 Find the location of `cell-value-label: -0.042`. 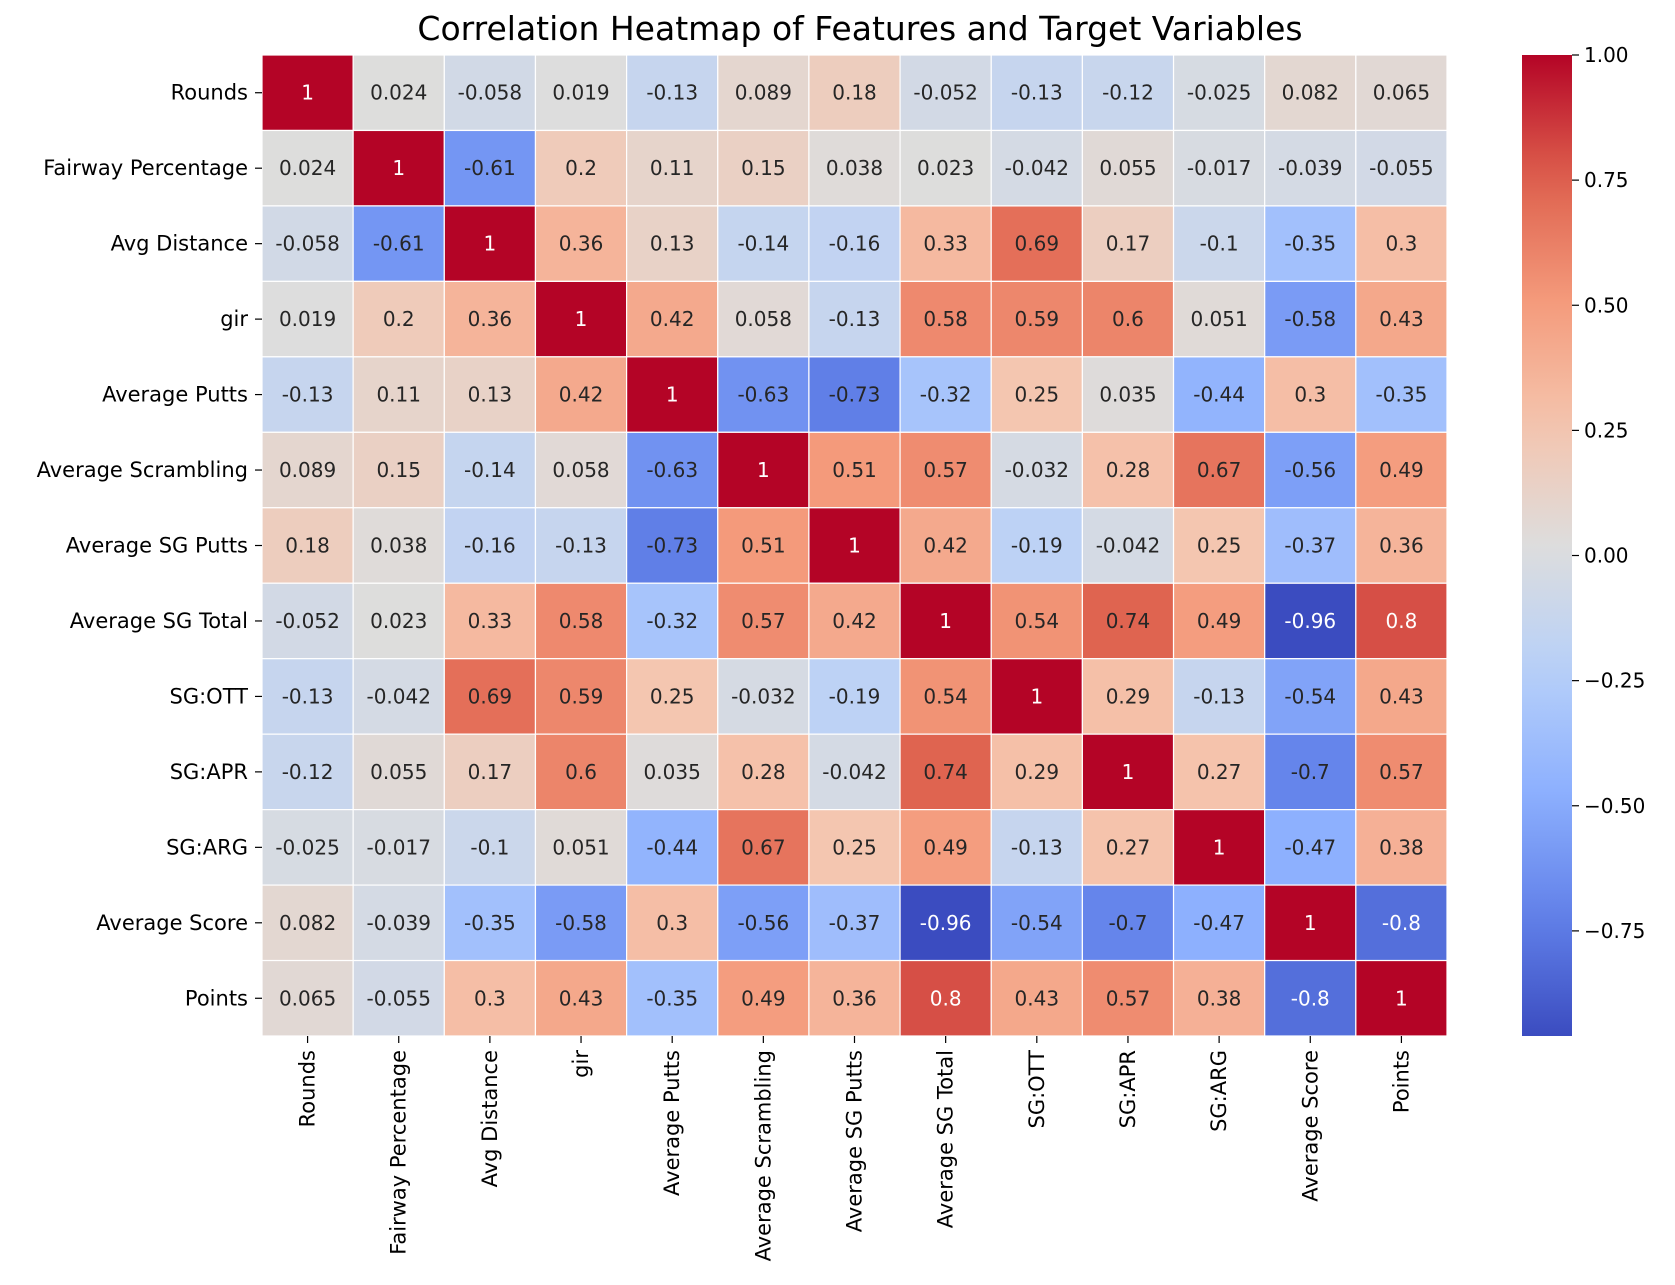

cell-value-label: -0.042 is located at coordinates (398, 696).